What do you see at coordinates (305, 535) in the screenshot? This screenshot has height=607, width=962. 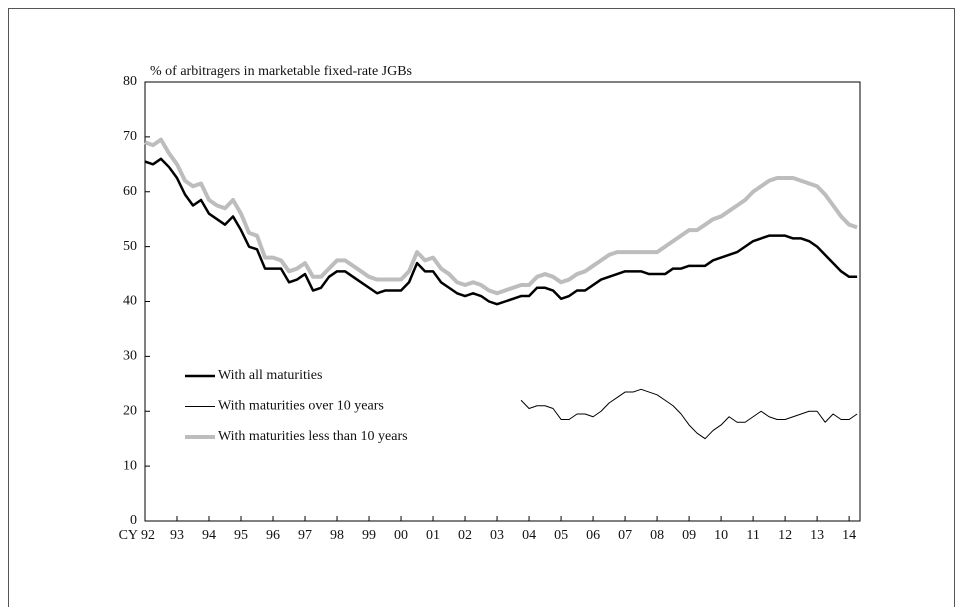 I see `x-tick-label: 97` at bounding box center [305, 535].